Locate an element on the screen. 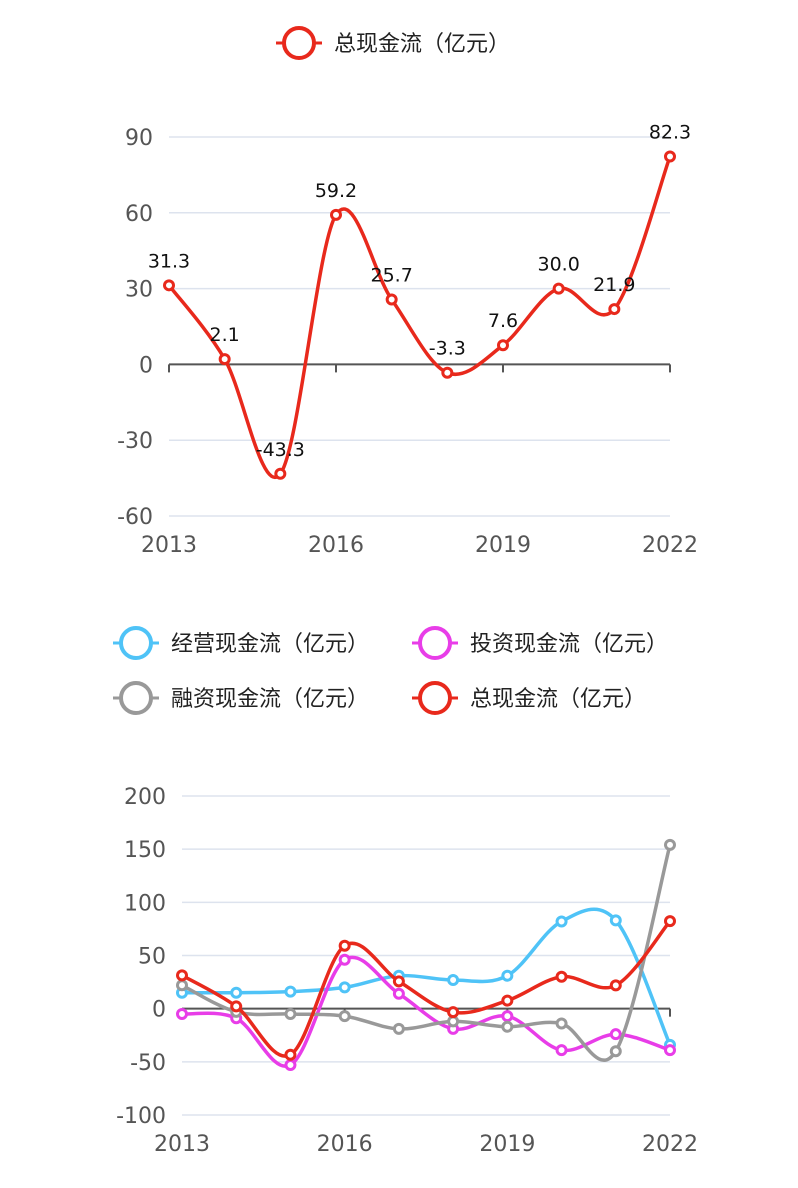 This screenshot has width=798, height=1188. data-label: 59.2 is located at coordinates (336, 191).